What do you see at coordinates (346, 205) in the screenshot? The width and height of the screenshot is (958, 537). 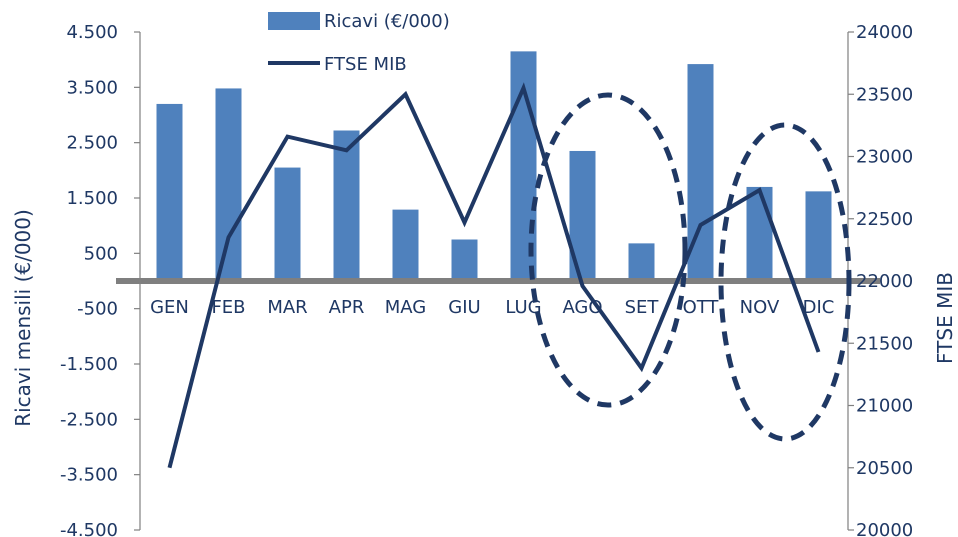 I see `bar-apr` at bounding box center [346, 205].